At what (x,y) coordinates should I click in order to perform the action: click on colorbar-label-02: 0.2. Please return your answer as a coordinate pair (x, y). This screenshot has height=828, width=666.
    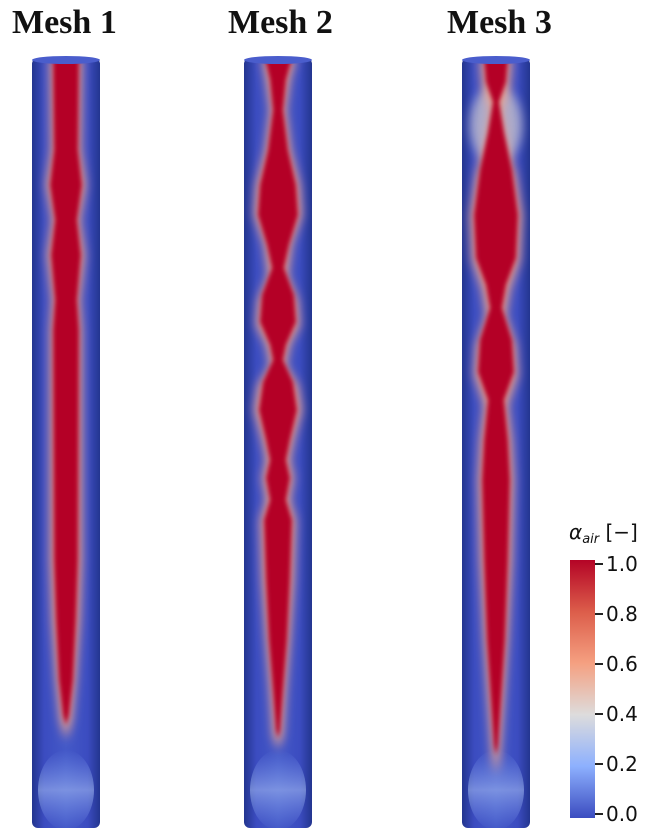
    Looking at the image, I should click on (622, 764).